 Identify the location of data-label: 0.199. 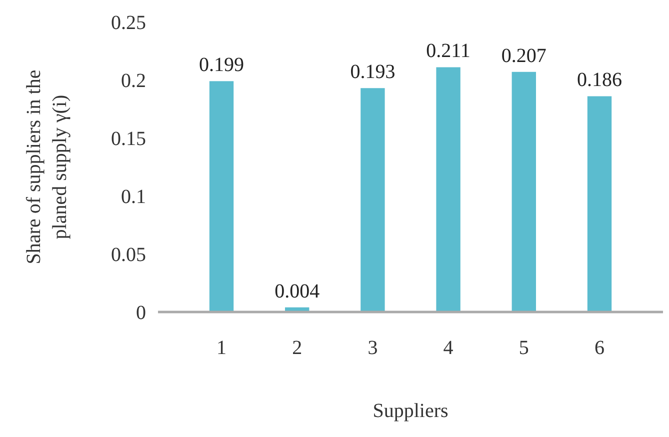
(221, 65).